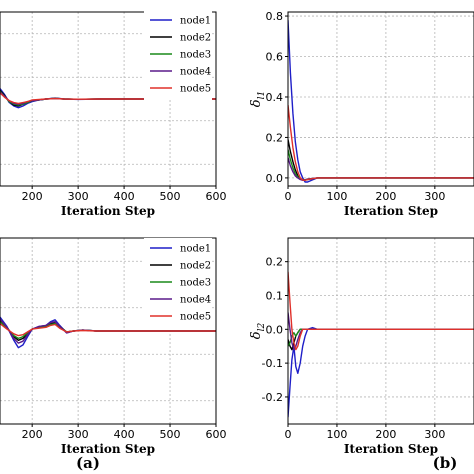 The width and height of the screenshot is (474, 474). I want to click on y-axis-label: δl1, so click(258, 99).